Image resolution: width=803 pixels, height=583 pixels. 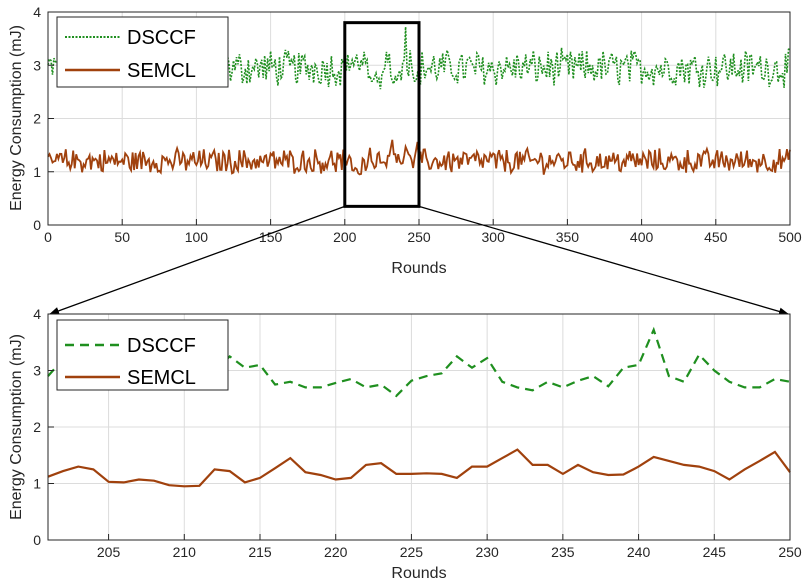 I want to click on top-y-axis-label: Energy Consumption (mJ), so click(x=16, y=118).